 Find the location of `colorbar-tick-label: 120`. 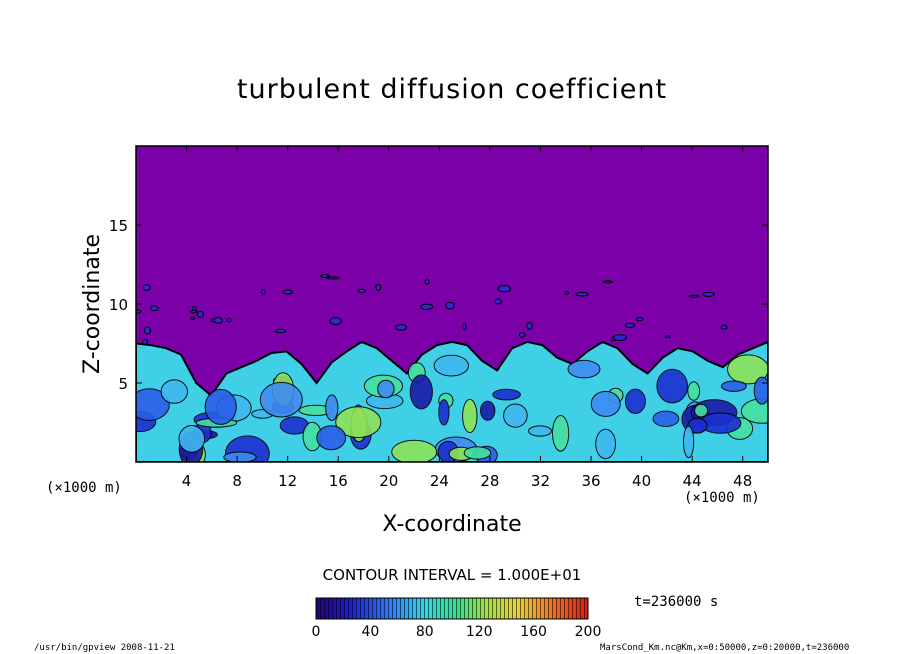

colorbar-tick-label: 120 is located at coordinates (479, 632).